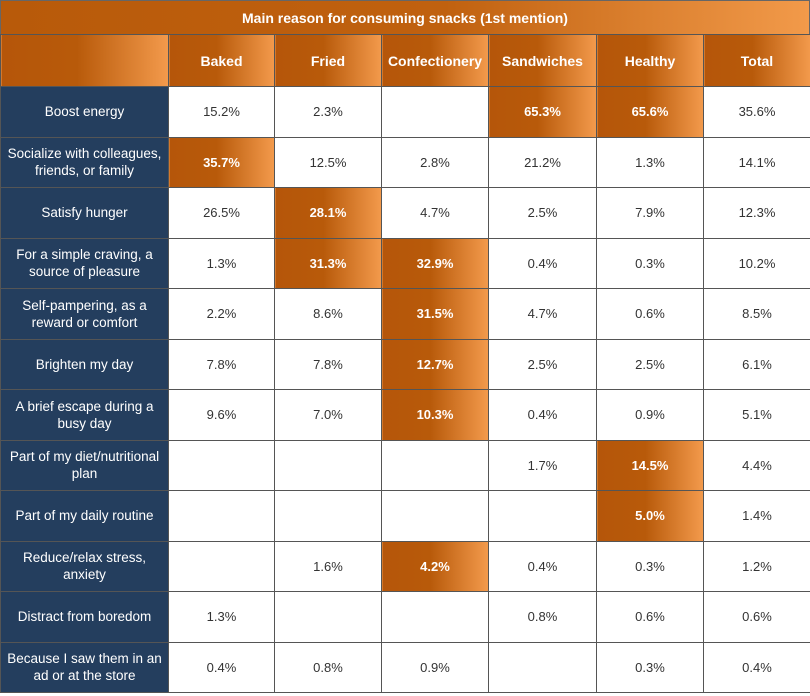 The image size is (810, 696). What do you see at coordinates (84, 213) in the screenshot?
I see `row-label: Satisfy hunger` at bounding box center [84, 213].